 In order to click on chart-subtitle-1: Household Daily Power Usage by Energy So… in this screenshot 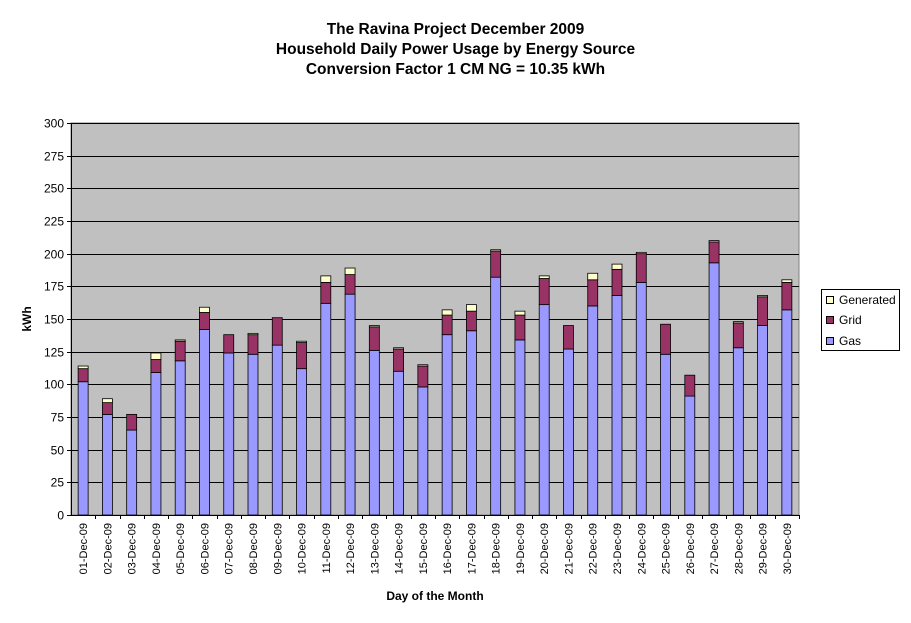, I will do `click(455, 49)`.